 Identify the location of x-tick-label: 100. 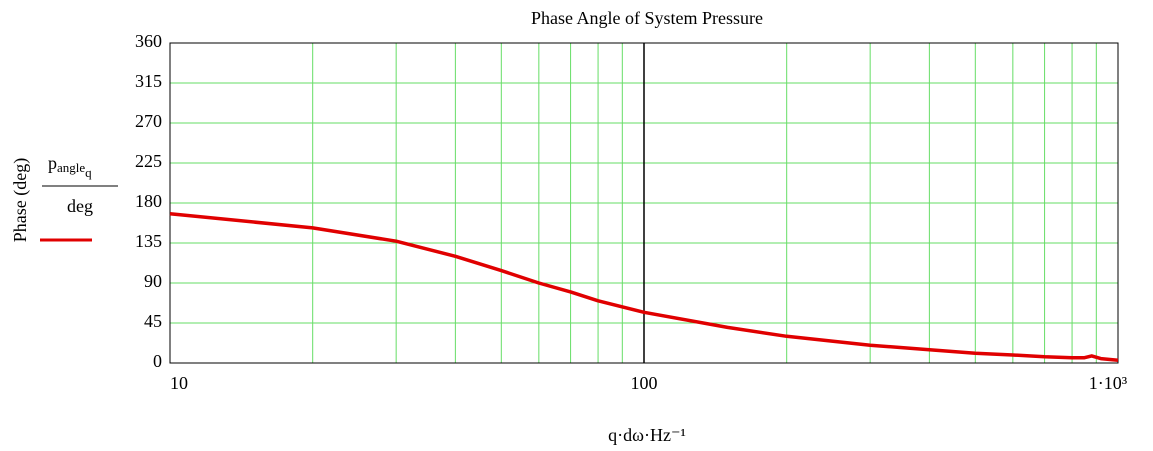
(644, 383).